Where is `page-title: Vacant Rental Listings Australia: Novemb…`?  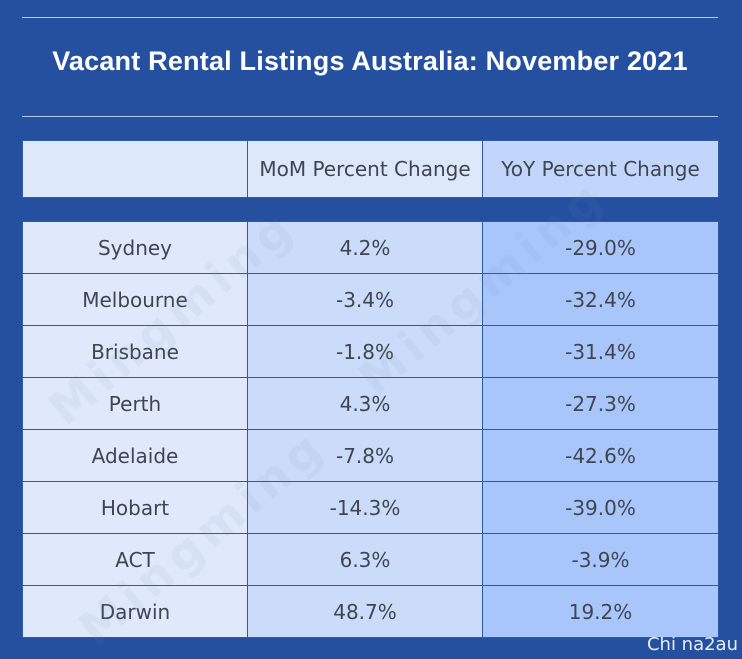
page-title: Vacant Rental Listings Australia: Novemb… is located at coordinates (370, 61).